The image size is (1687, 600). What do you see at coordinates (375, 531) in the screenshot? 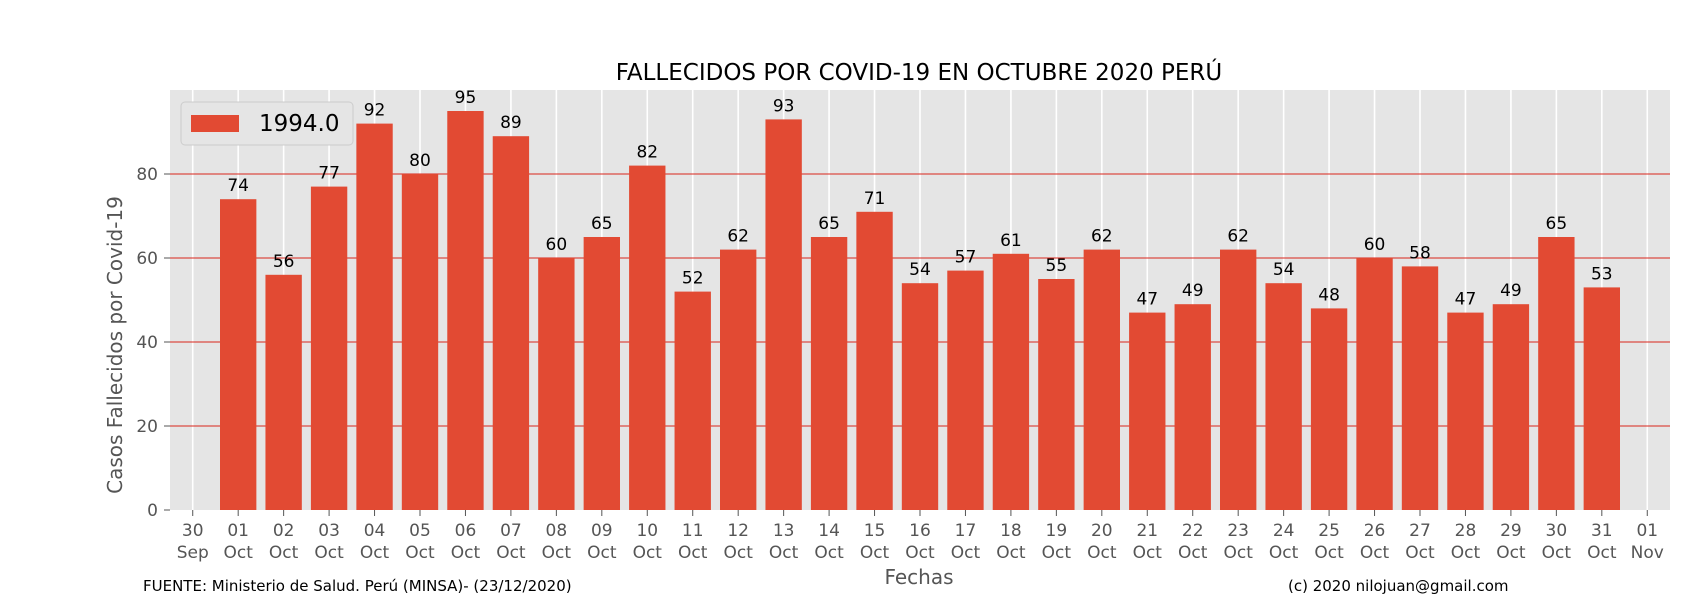
I see `x-tick-day: 04` at bounding box center [375, 531].